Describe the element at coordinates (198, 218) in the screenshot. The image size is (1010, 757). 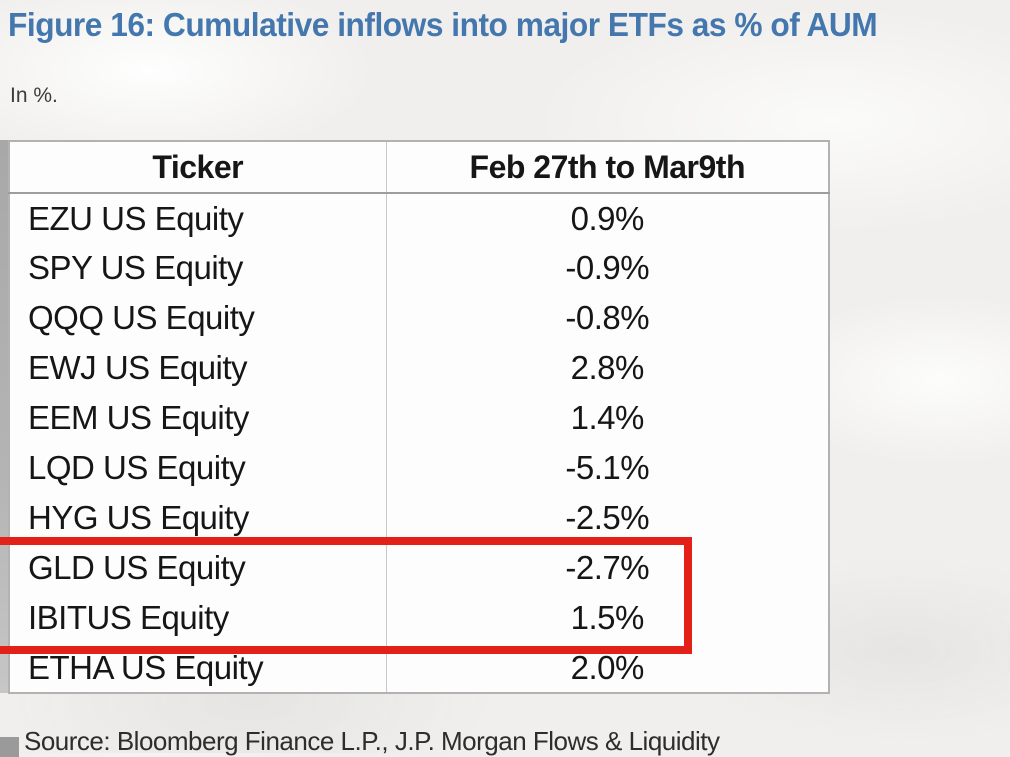
I see `ticker-cell: EZU US Equity` at that location.